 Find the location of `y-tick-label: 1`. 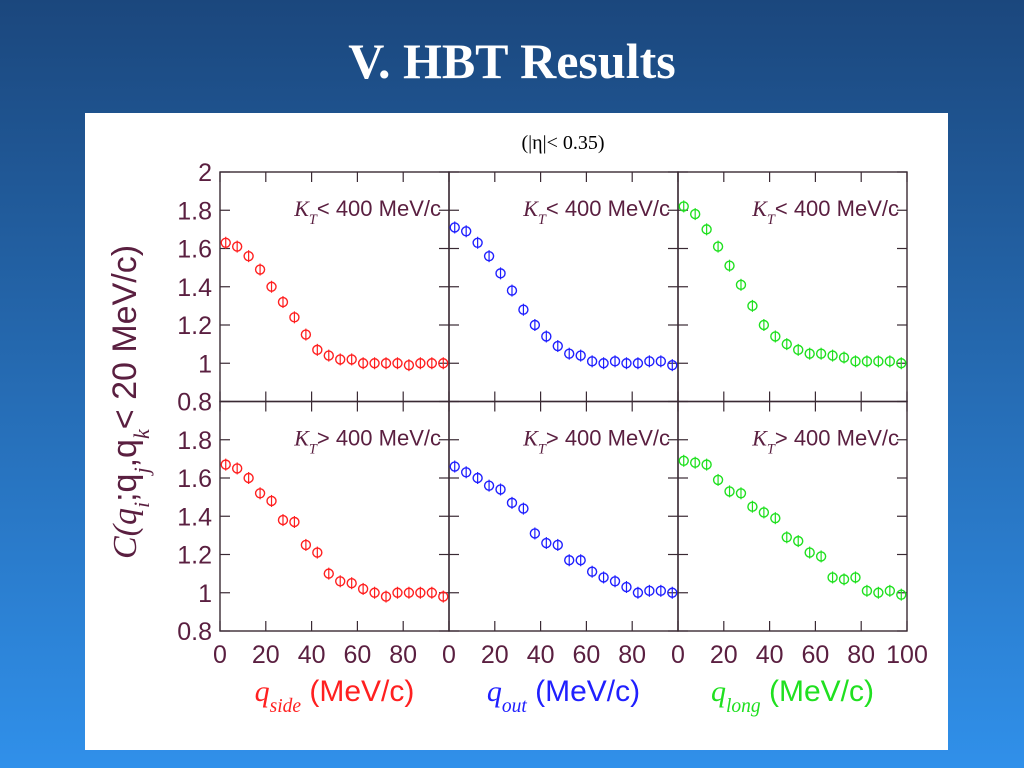

y-tick-label: 1 is located at coordinates (205, 594).